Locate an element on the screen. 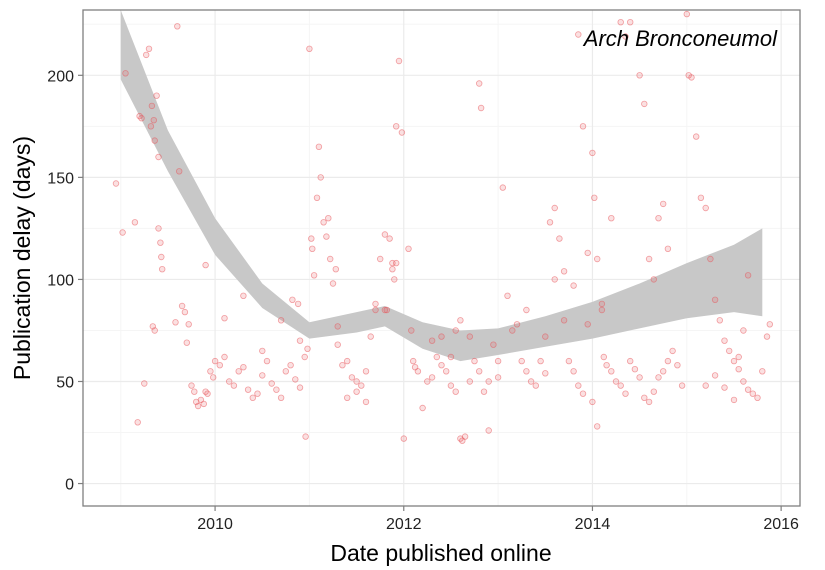 The height and width of the screenshot is (570, 825). x-tick-label: 2010 is located at coordinates (215, 524).